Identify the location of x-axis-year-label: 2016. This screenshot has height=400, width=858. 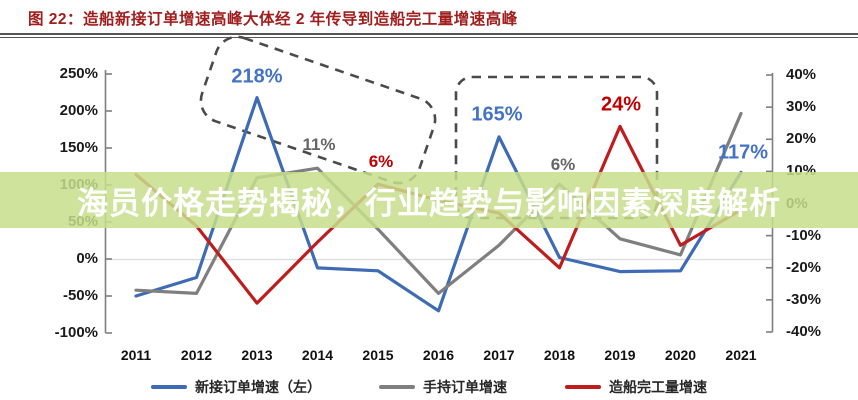
(438, 355).